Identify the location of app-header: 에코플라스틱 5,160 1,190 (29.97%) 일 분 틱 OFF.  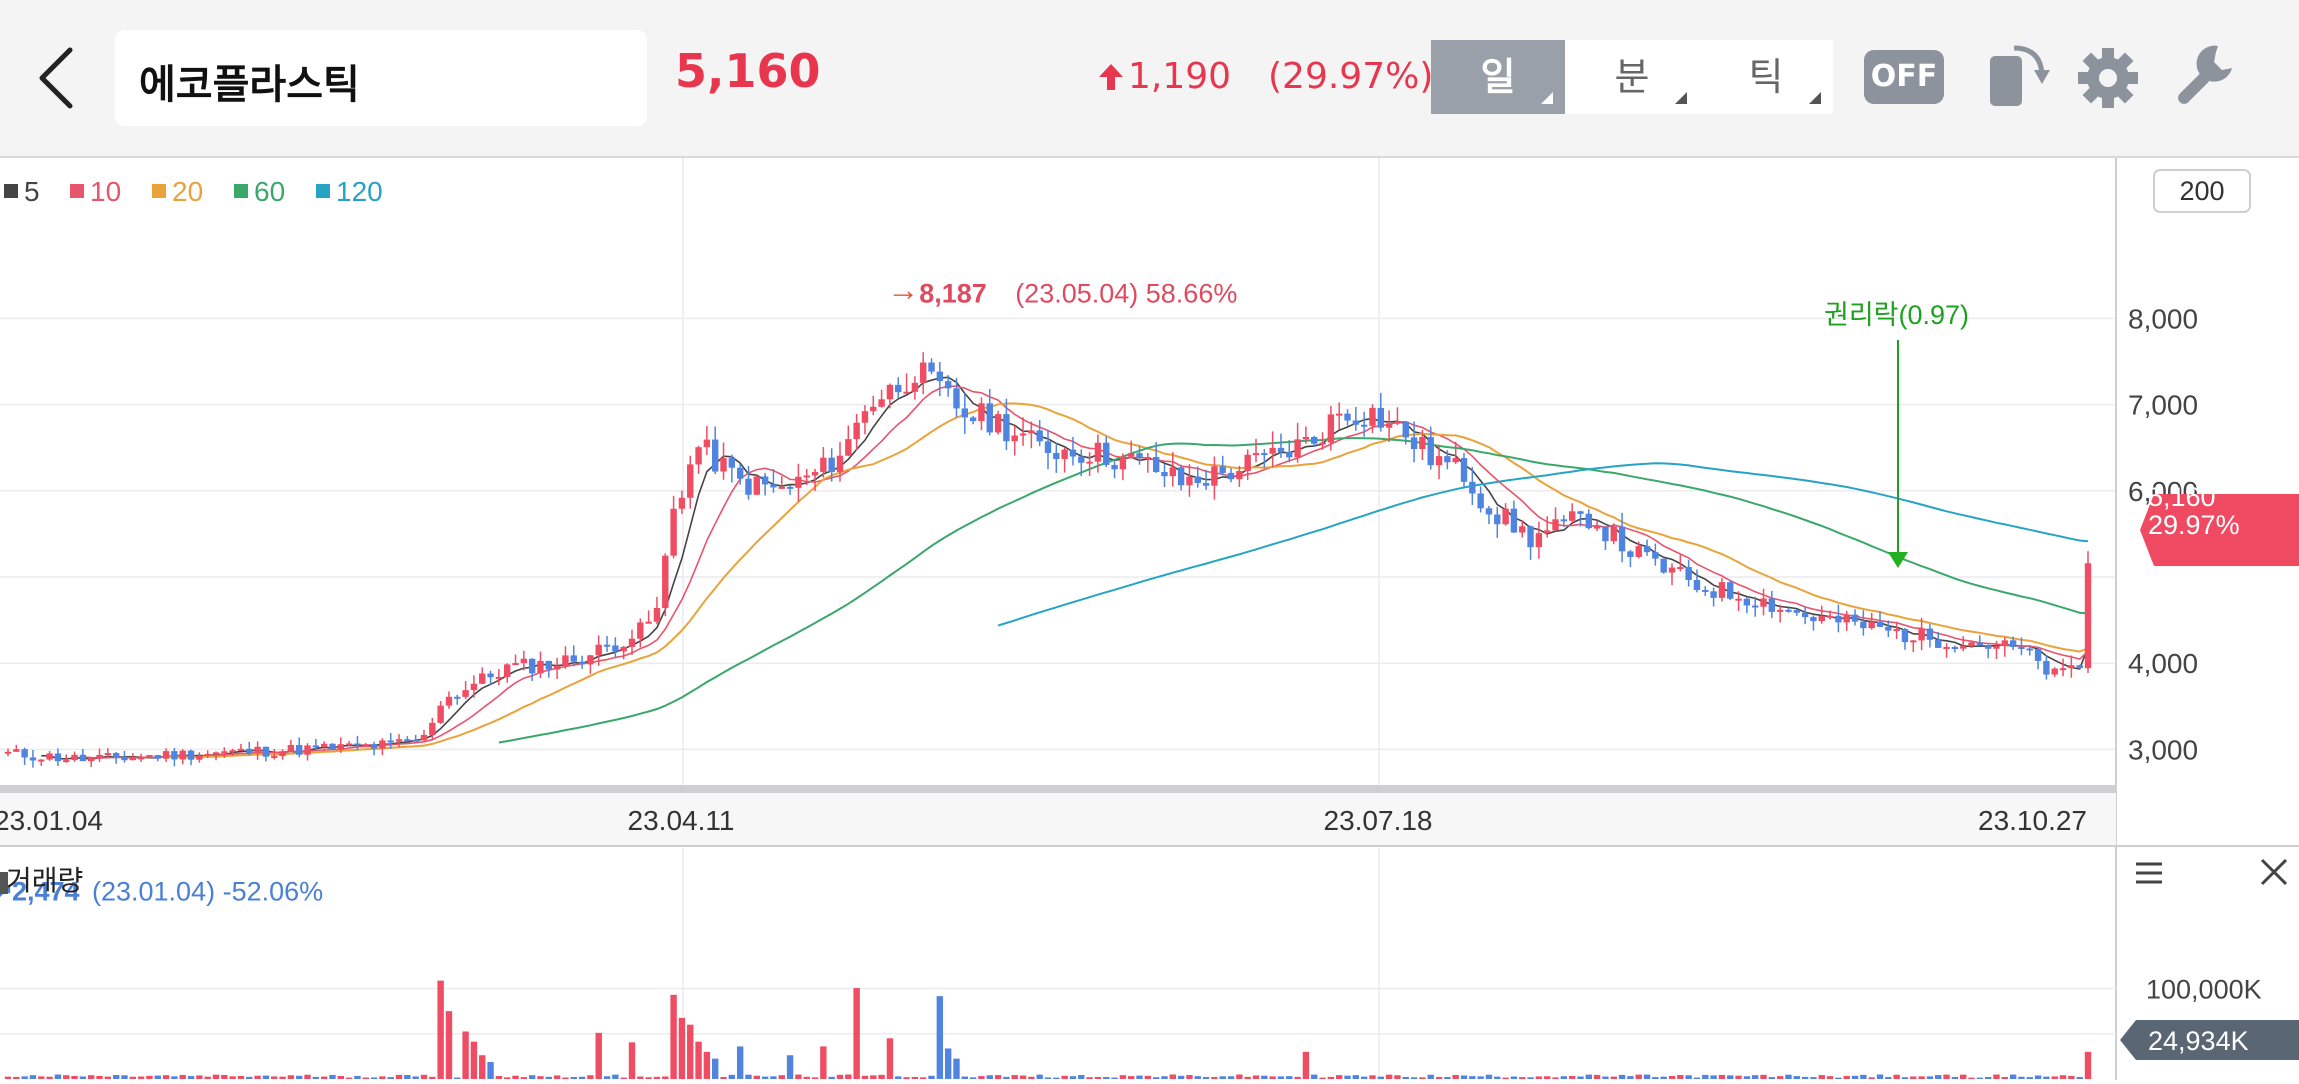
(1149, 79).